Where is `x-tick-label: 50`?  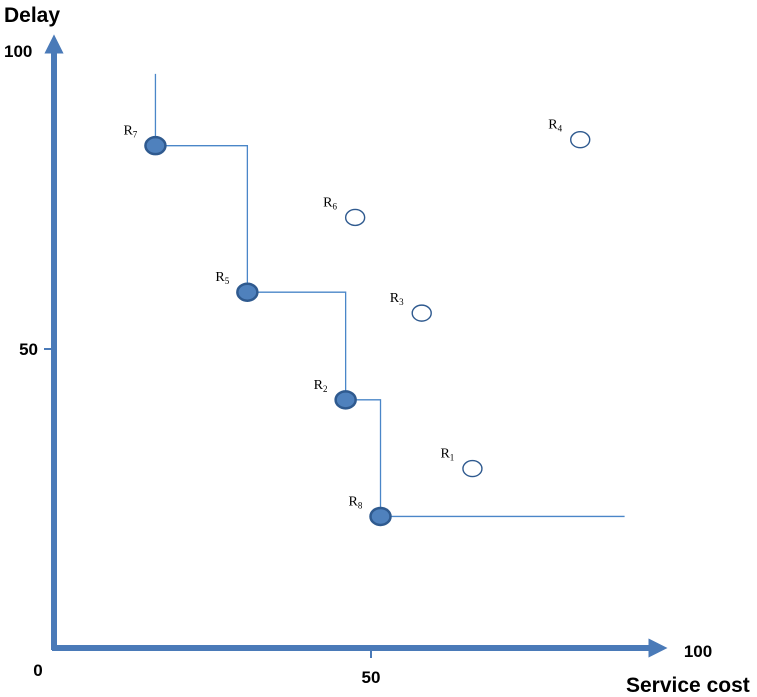
x-tick-label: 50 is located at coordinates (371, 677).